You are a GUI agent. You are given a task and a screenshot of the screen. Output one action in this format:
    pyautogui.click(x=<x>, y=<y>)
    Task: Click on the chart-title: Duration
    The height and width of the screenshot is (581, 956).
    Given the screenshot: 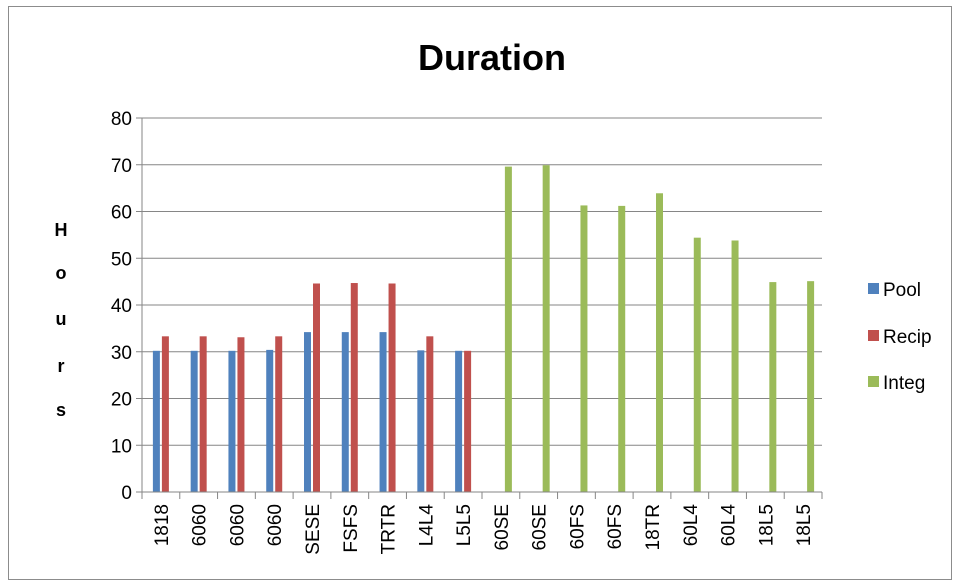 What is the action you would take?
    pyautogui.click(x=492, y=57)
    